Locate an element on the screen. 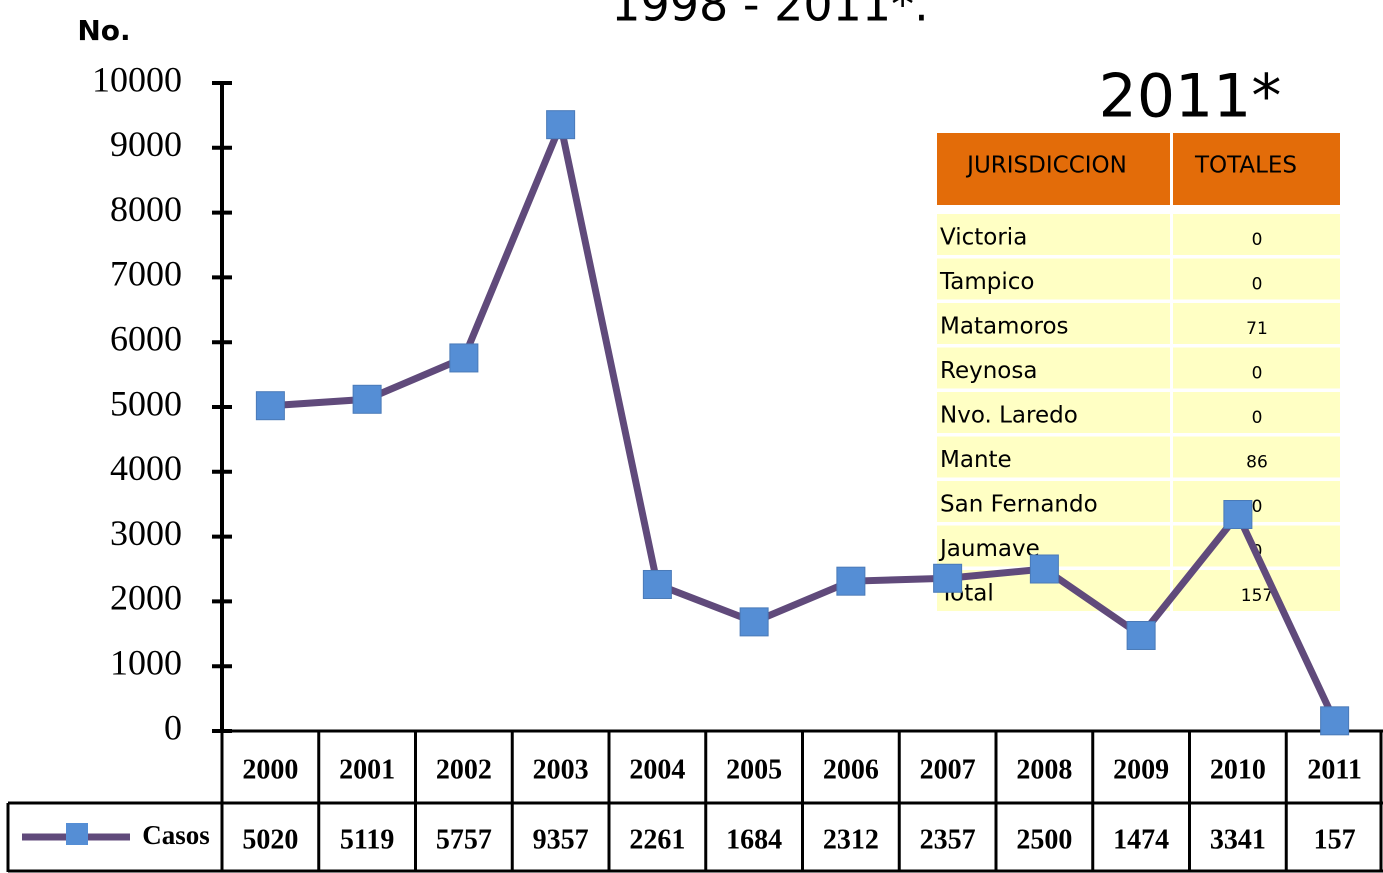 The width and height of the screenshot is (1383, 873). table-cell: 157 is located at coordinates (1257, 596).